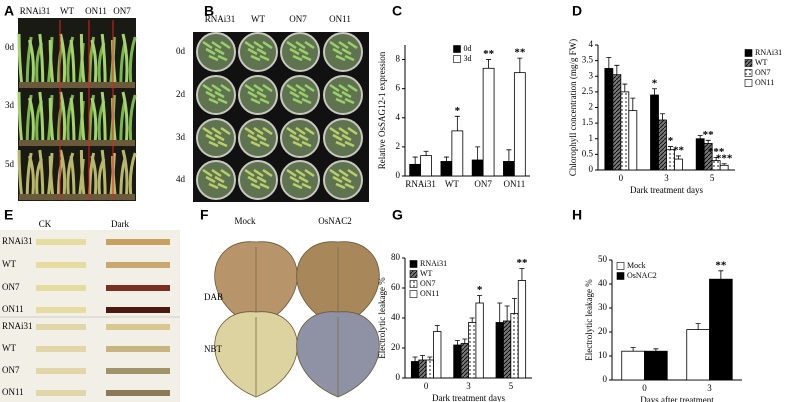 This screenshot has height=402, width=793. I want to click on x-tick-label: WT, so click(452, 184).